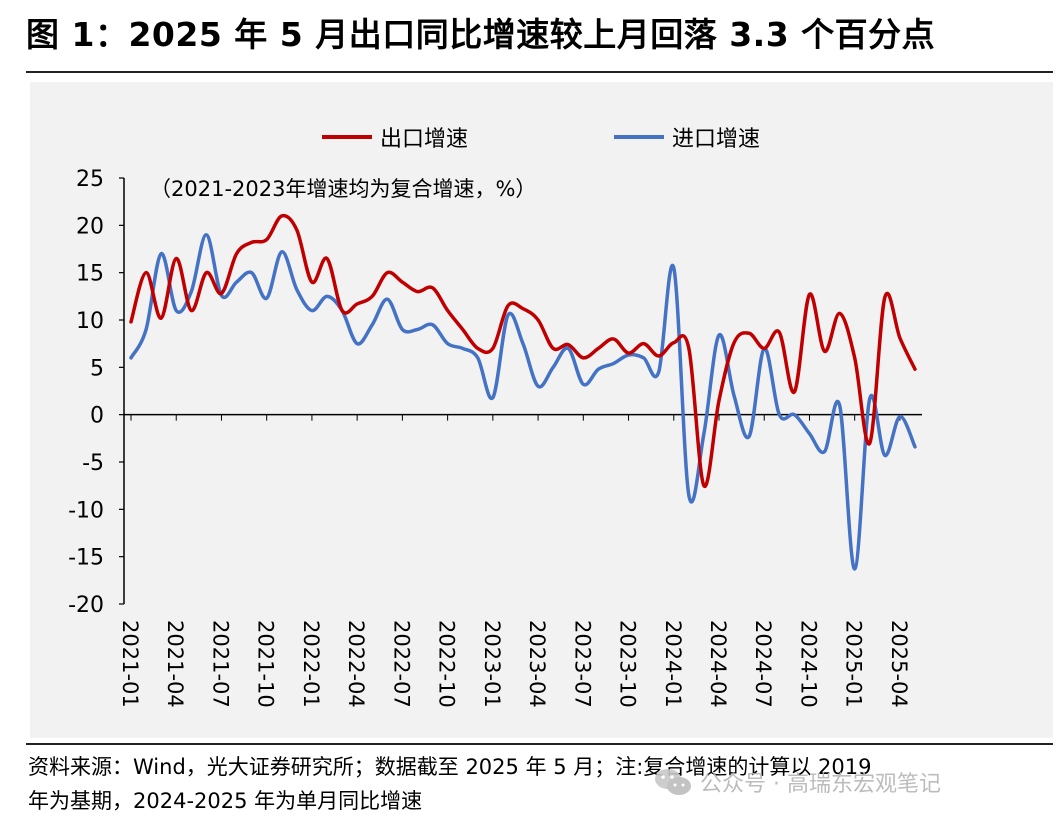 The height and width of the screenshot is (824, 1063). What do you see at coordinates (266, 664) in the screenshot?
I see `x-tick-label: 2021-10` at bounding box center [266, 664].